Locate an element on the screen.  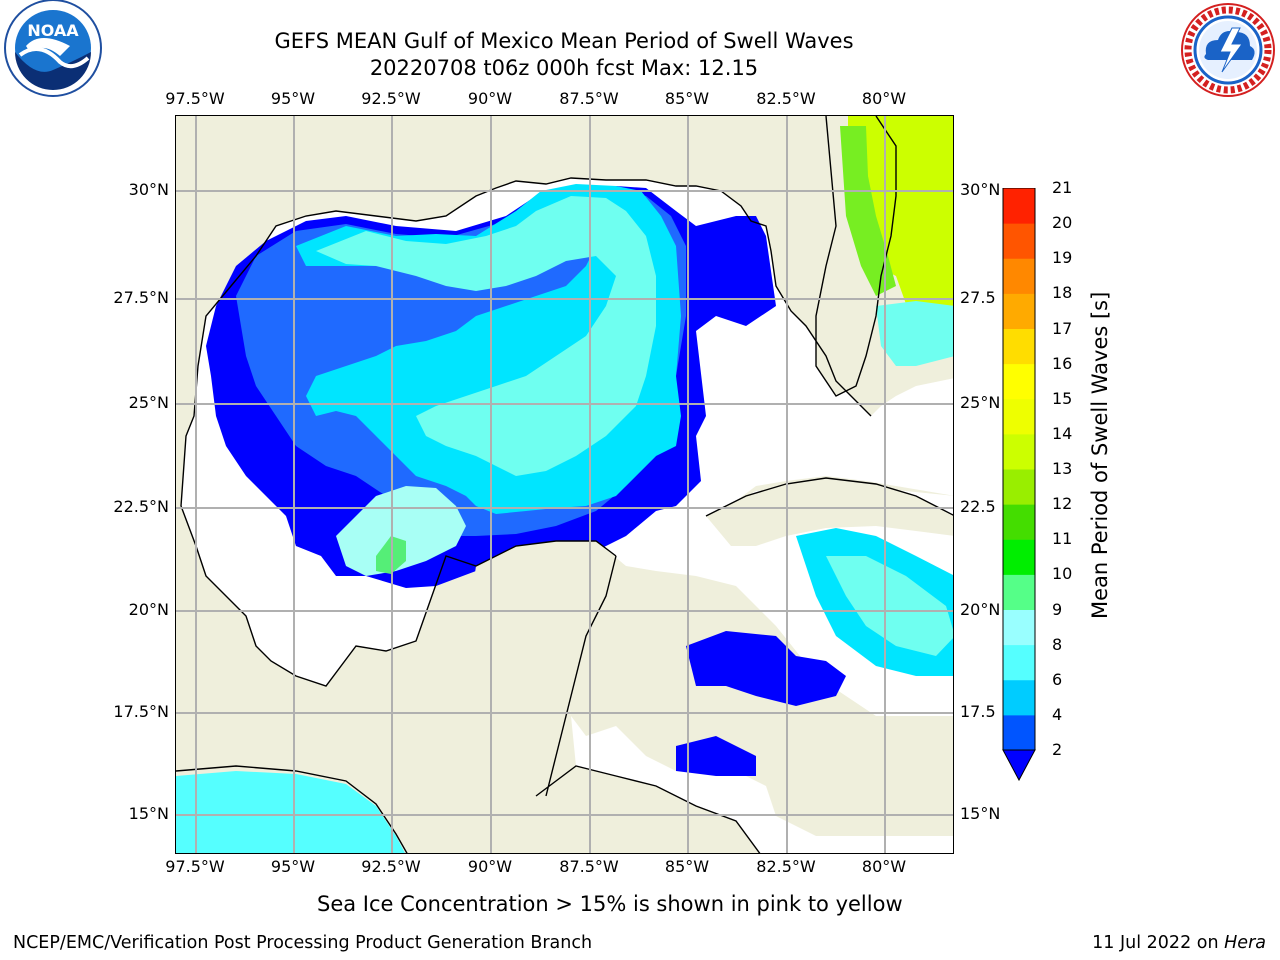
lat-tick-left: 17.5°N is located at coordinates (141, 711).